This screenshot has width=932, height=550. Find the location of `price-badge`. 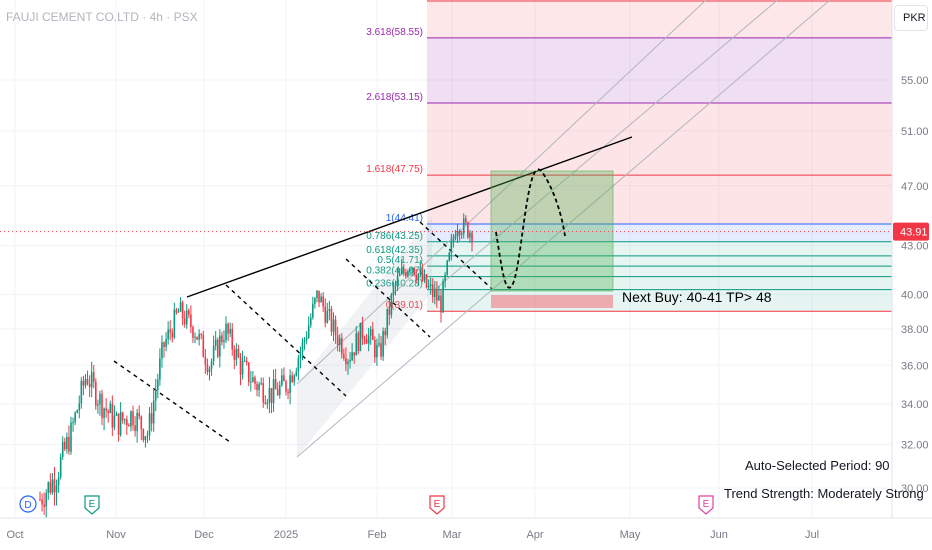

price-badge is located at coordinates (911, 231).